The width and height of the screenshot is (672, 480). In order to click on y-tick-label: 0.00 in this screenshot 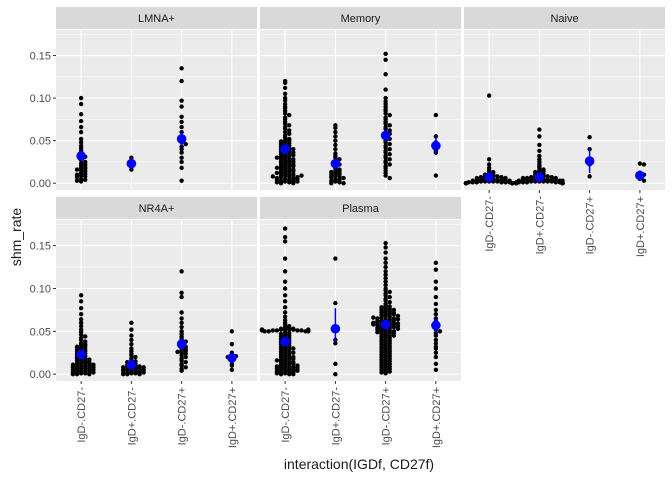, I will do `click(40, 375)`.